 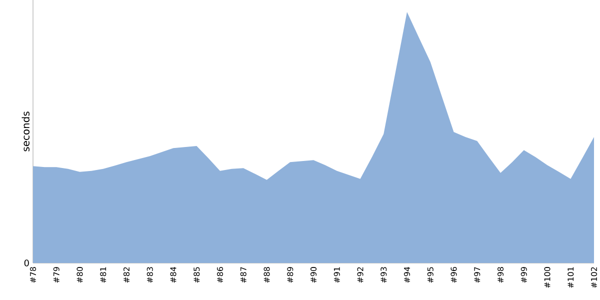 What do you see at coordinates (26, 132) in the screenshot?
I see `y-axis-title: seconds` at bounding box center [26, 132].